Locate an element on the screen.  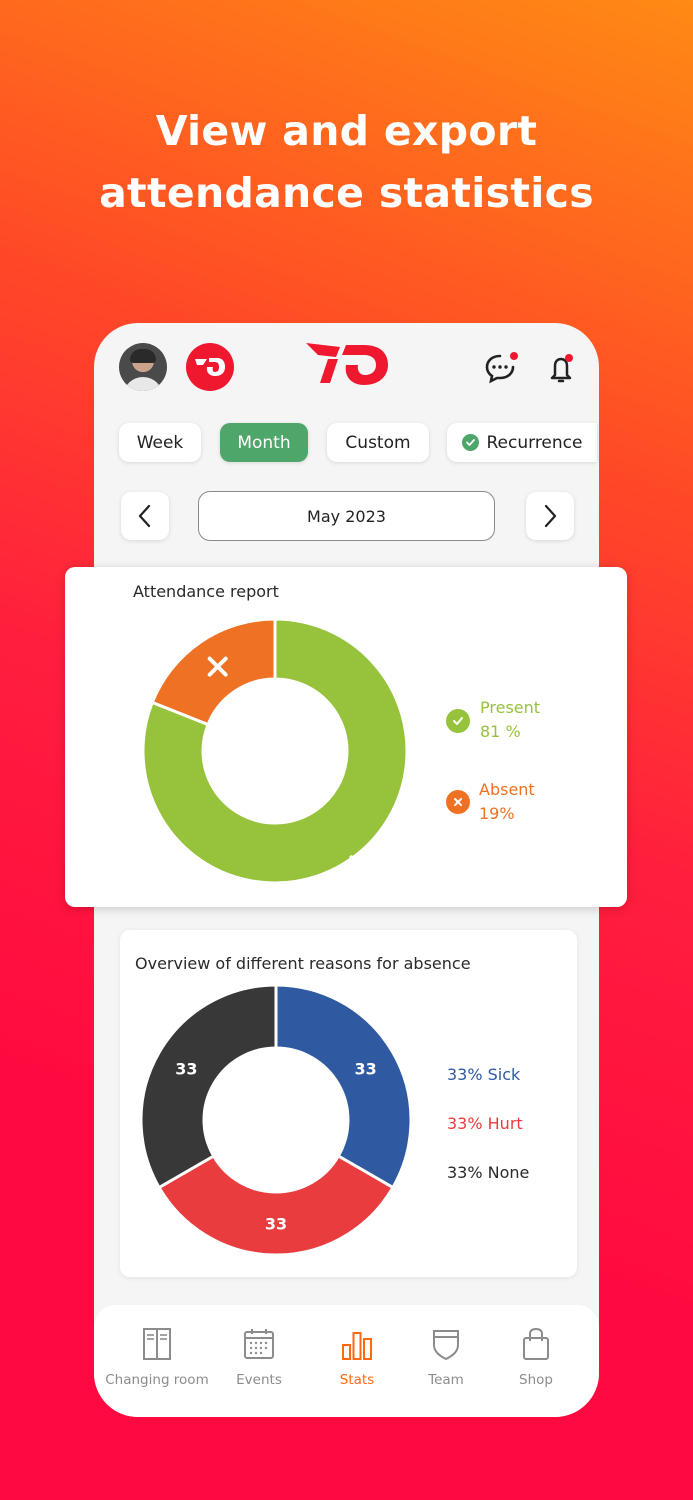
filter-month-label: Month is located at coordinates (264, 442).